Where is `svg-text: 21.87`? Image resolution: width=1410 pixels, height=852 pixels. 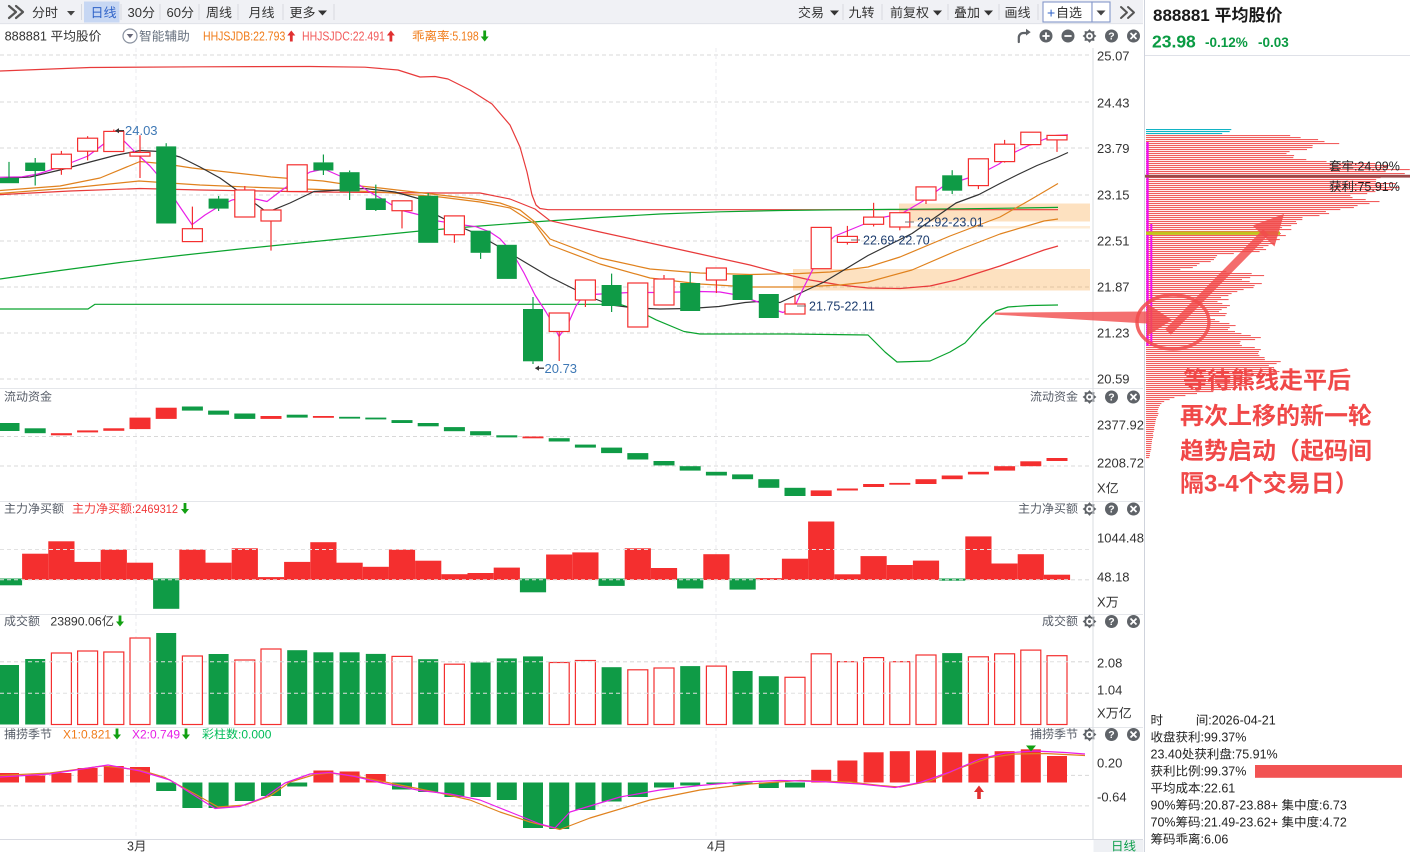 svg-text: 21.87 is located at coordinates (1113, 287).